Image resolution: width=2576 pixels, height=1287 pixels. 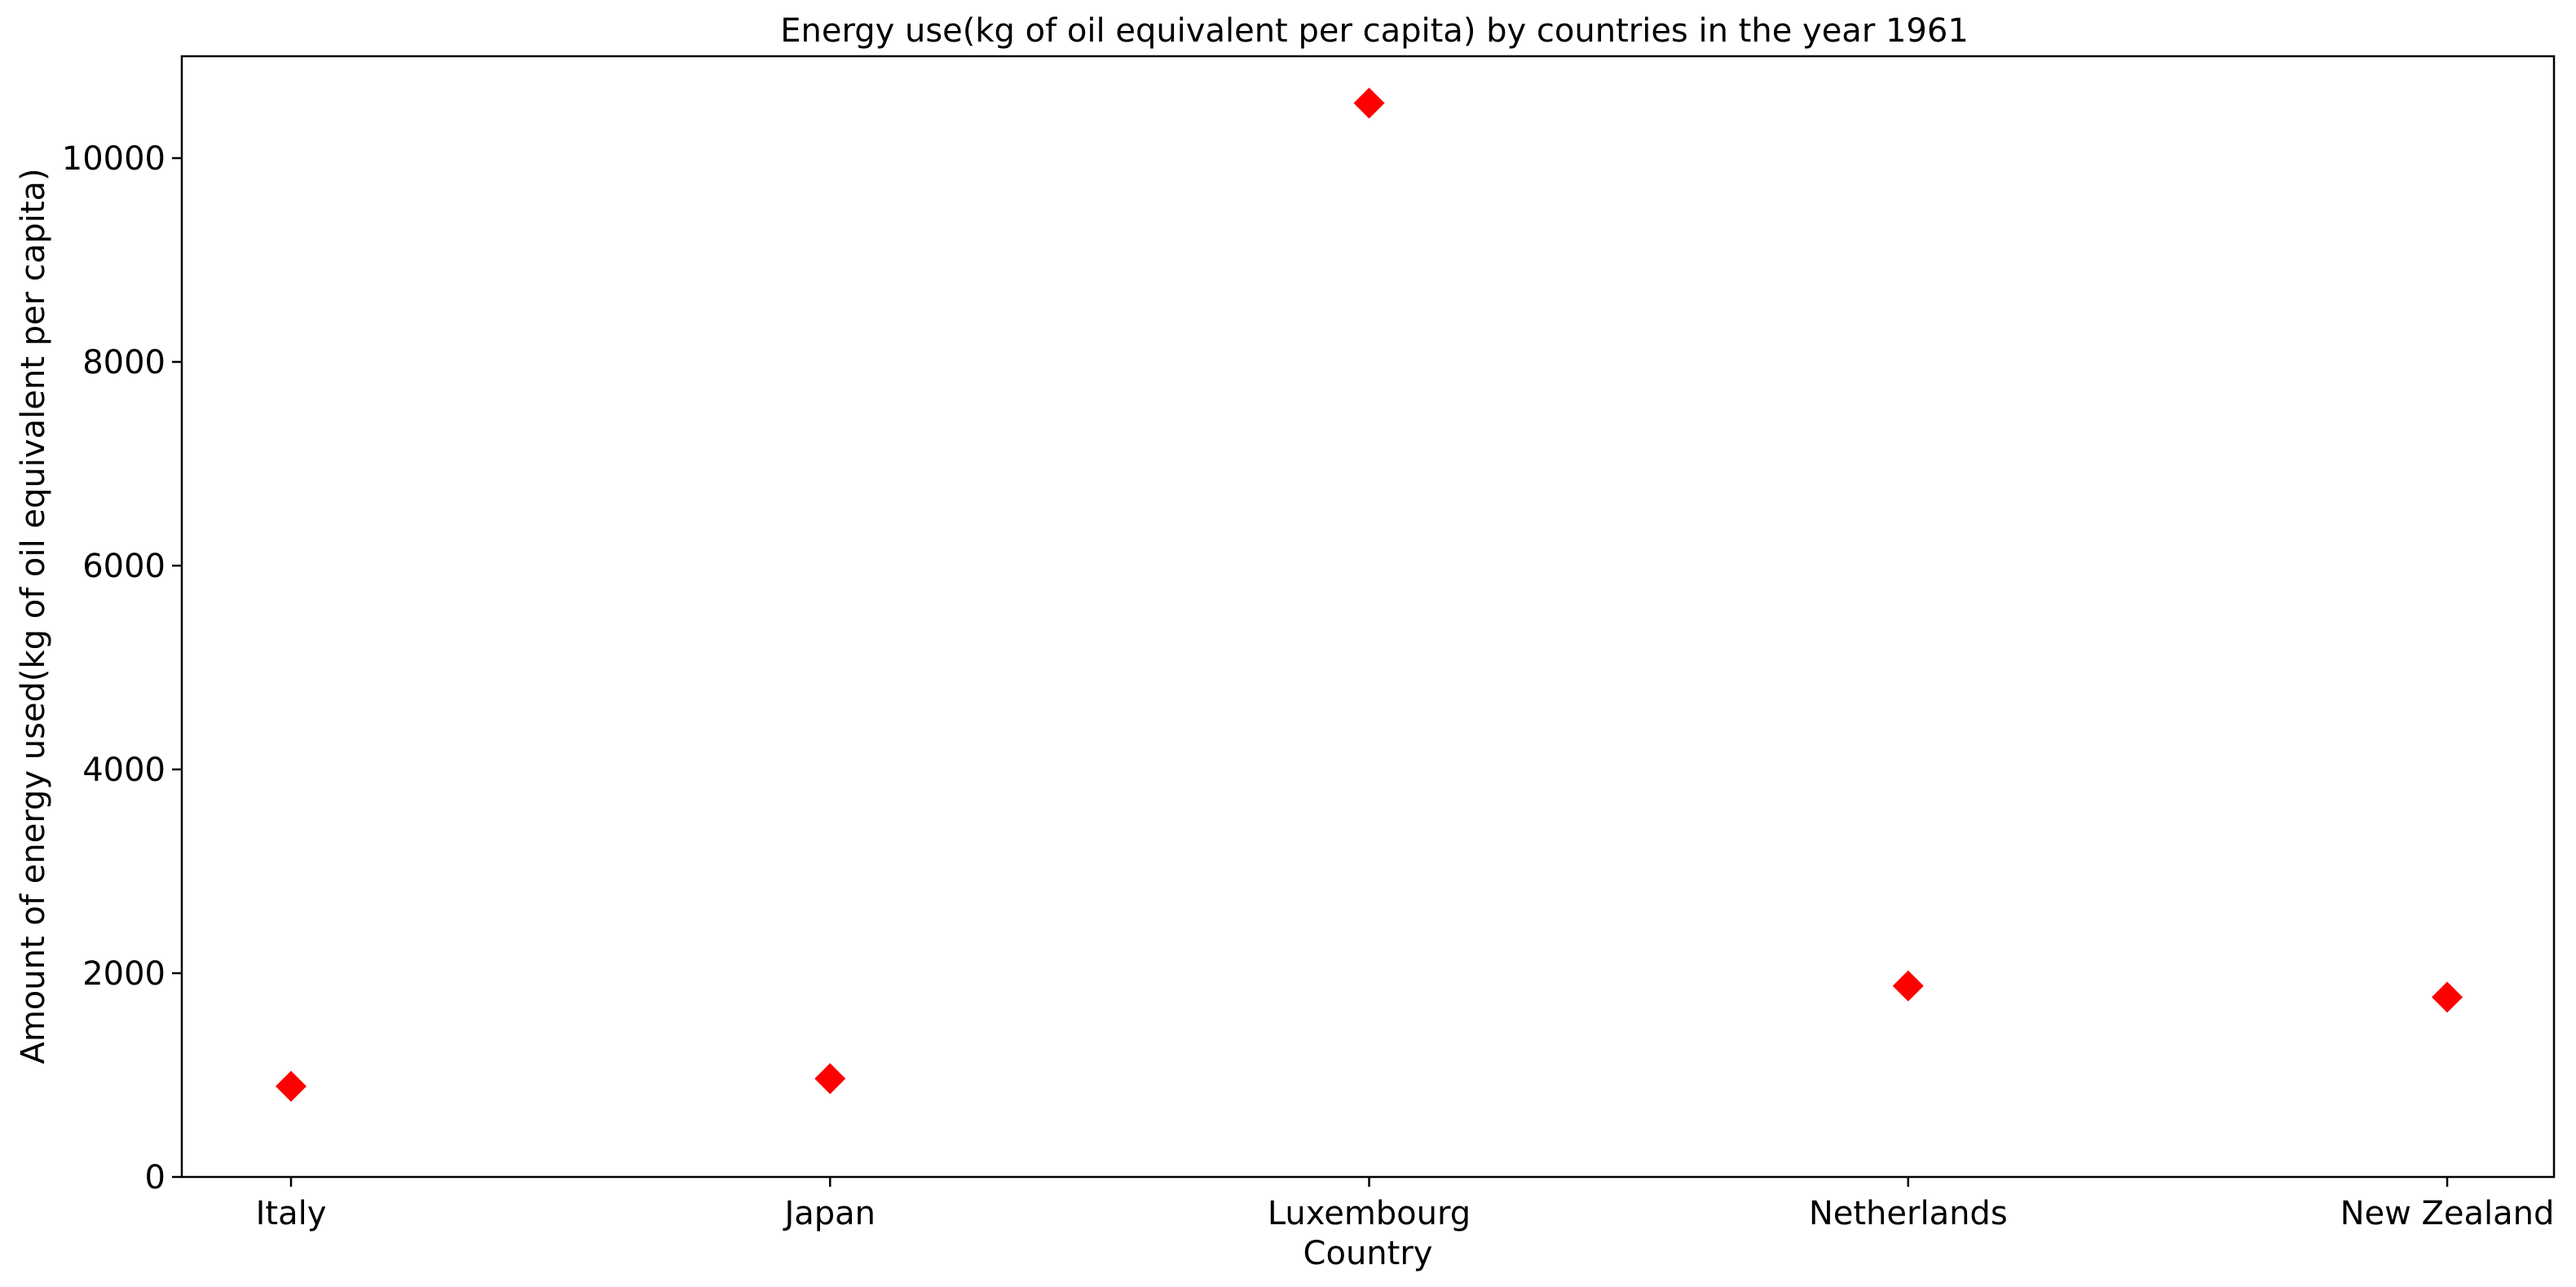 I want to click on data-point-luxembourg, so click(x=1369, y=103).